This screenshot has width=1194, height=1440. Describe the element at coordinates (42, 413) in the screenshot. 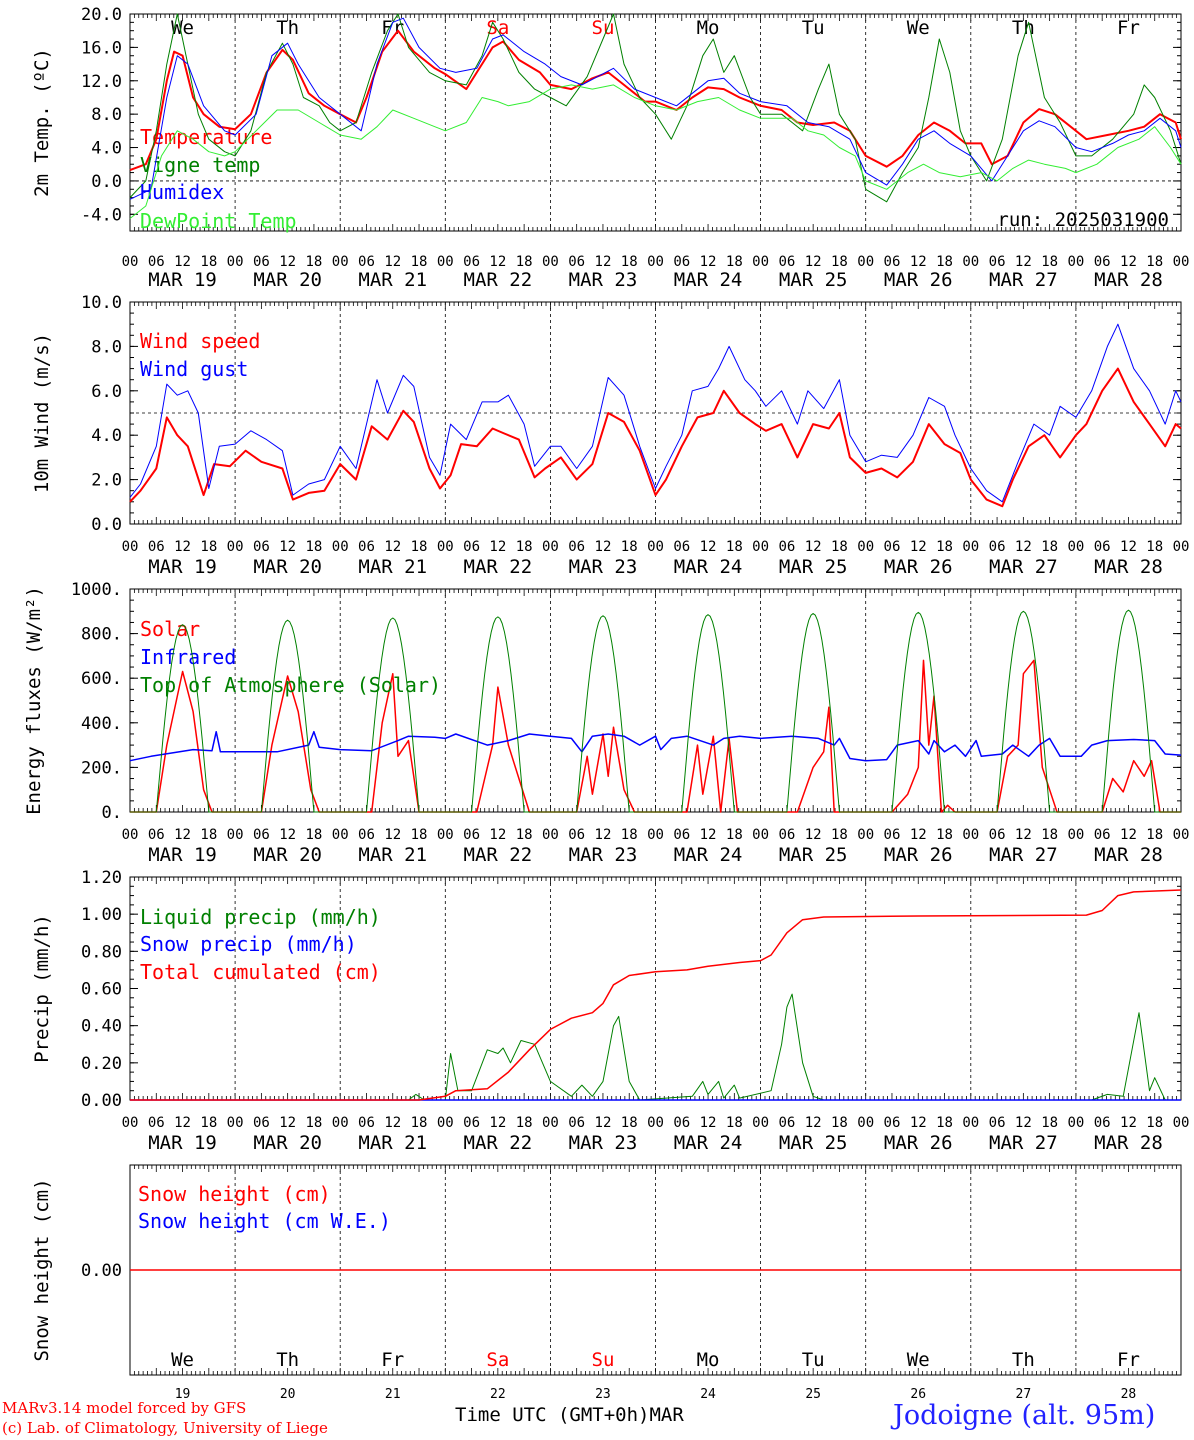

I see `y-axis-label: 10m Wind (m/s)` at that location.